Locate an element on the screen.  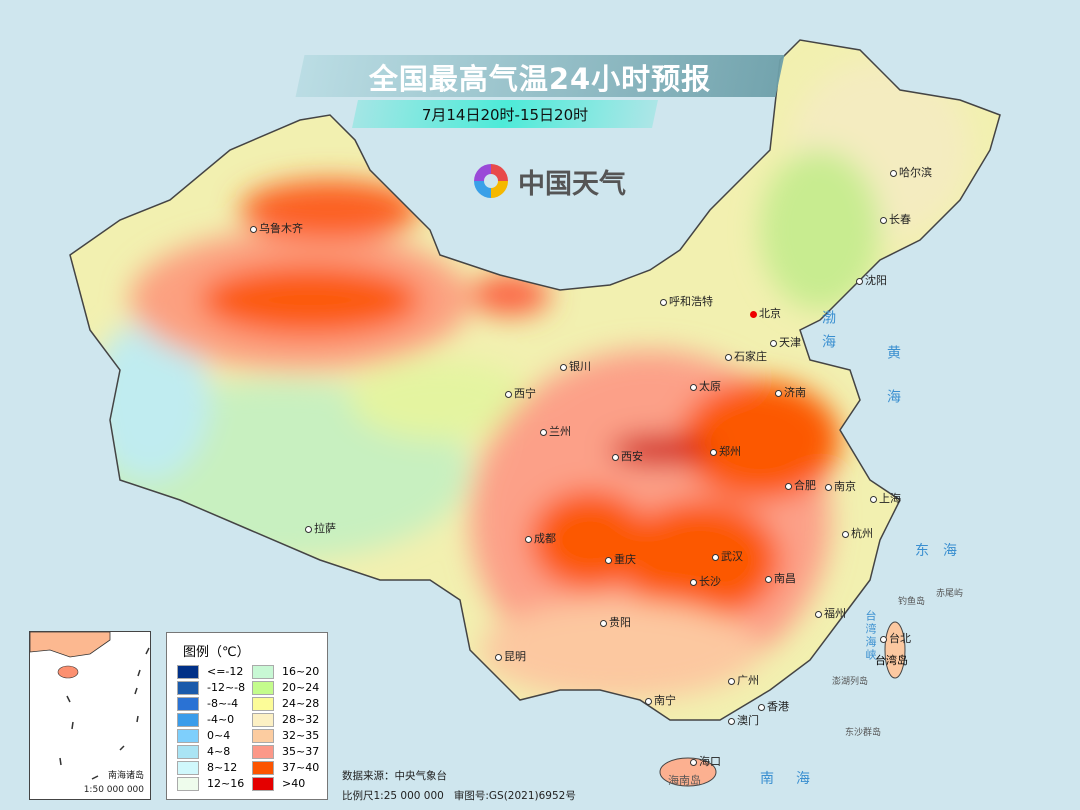
legend-label: 37~40 is located at coordinates (301, 767).